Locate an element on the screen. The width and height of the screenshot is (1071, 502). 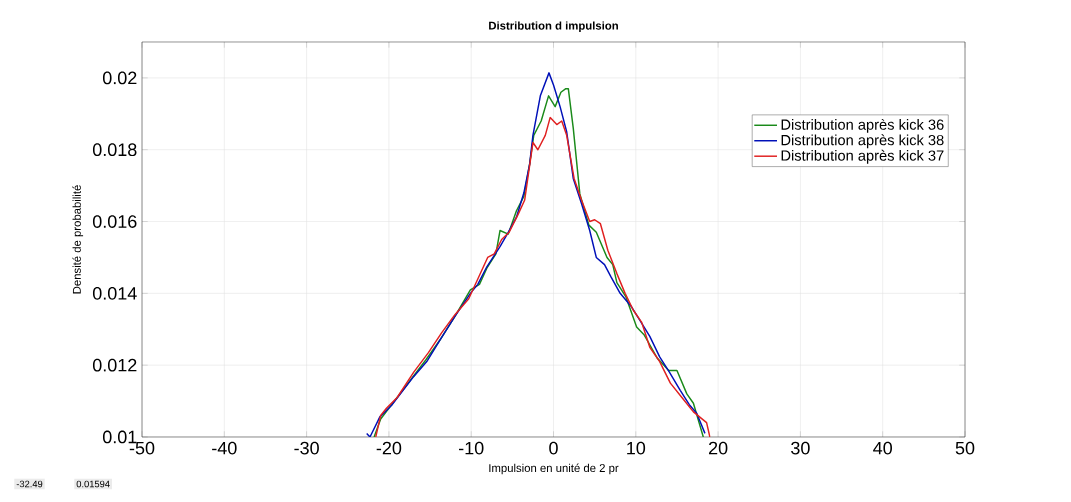
x-tick-label: -10 is located at coordinates (471, 448).